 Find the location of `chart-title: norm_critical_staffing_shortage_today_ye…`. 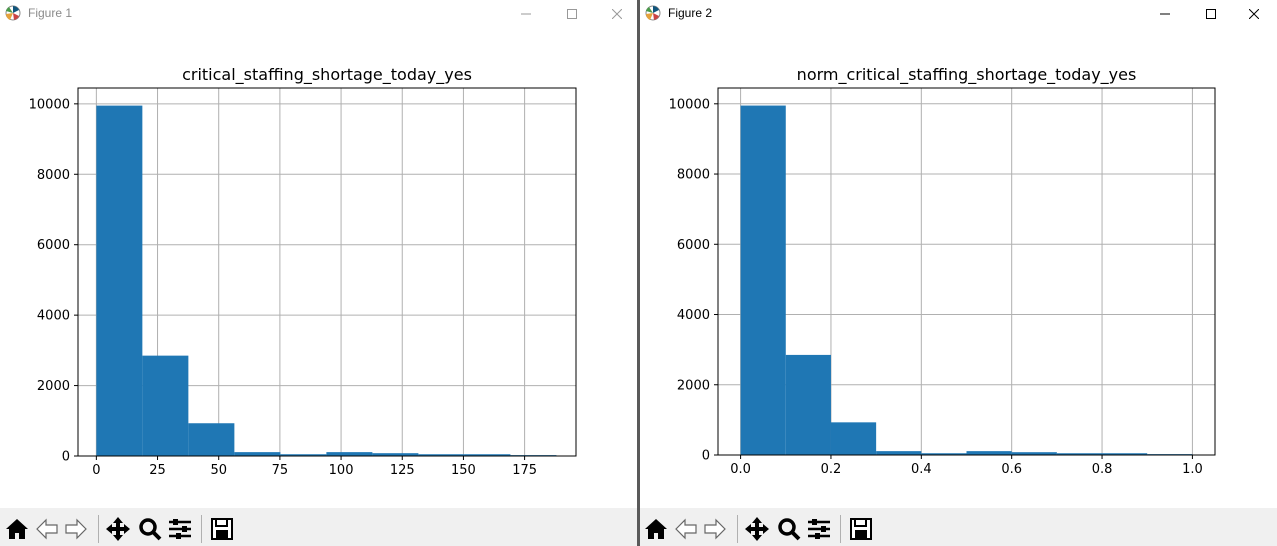

chart-title: norm_critical_staffing_shortage_today_ye… is located at coordinates (967, 75).